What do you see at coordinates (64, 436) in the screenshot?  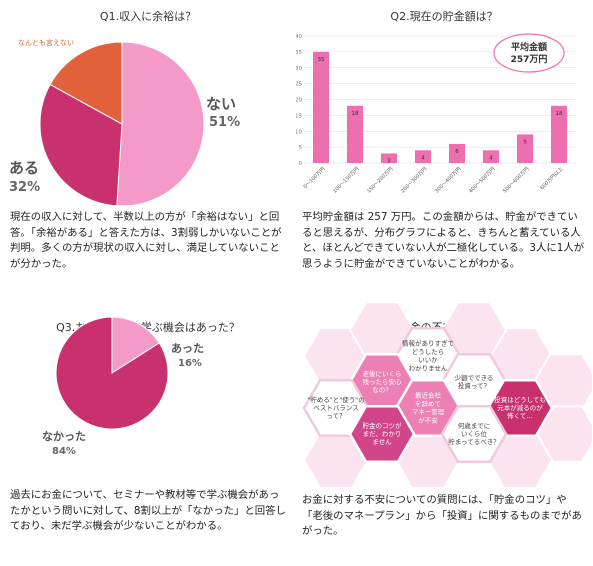 I see `q3-label-nakatta: なかった` at bounding box center [64, 436].